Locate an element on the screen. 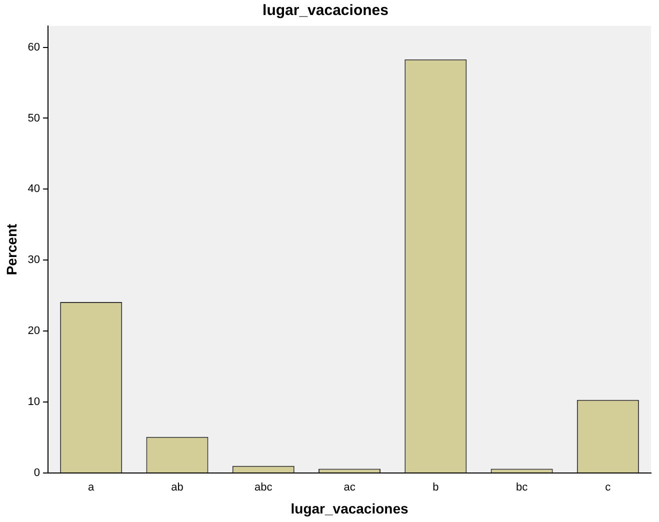 The width and height of the screenshot is (659, 522). y-tick-label: 50 is located at coordinates (34, 118).